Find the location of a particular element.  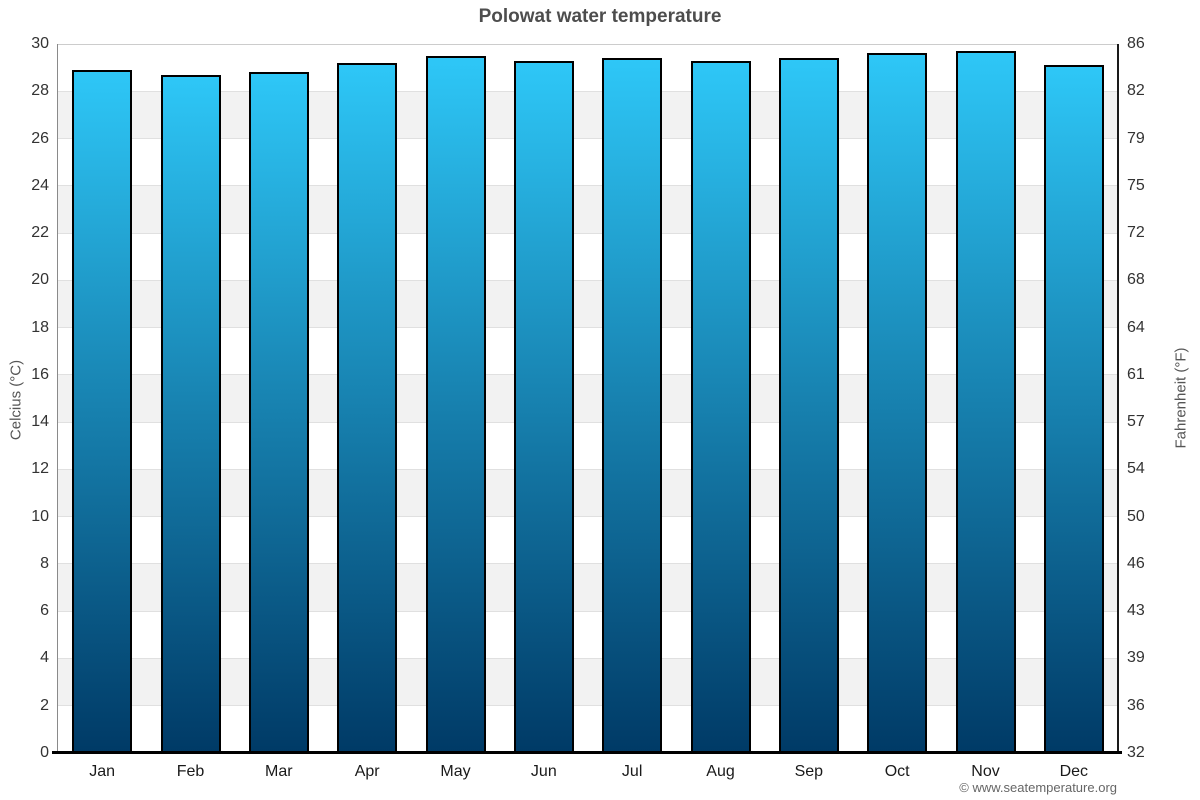

ytick-celsius-2: 2 is located at coordinates (44, 705).